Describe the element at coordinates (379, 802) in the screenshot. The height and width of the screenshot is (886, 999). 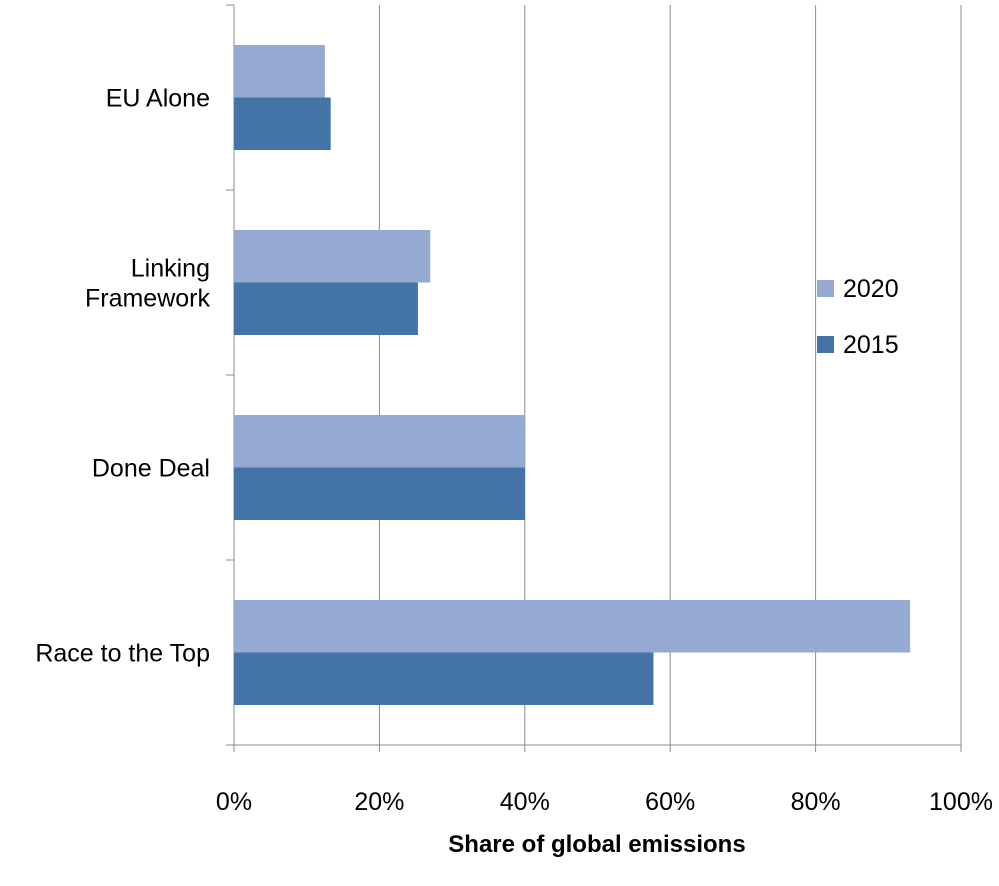
I see `x-tick-label: 20%` at that location.